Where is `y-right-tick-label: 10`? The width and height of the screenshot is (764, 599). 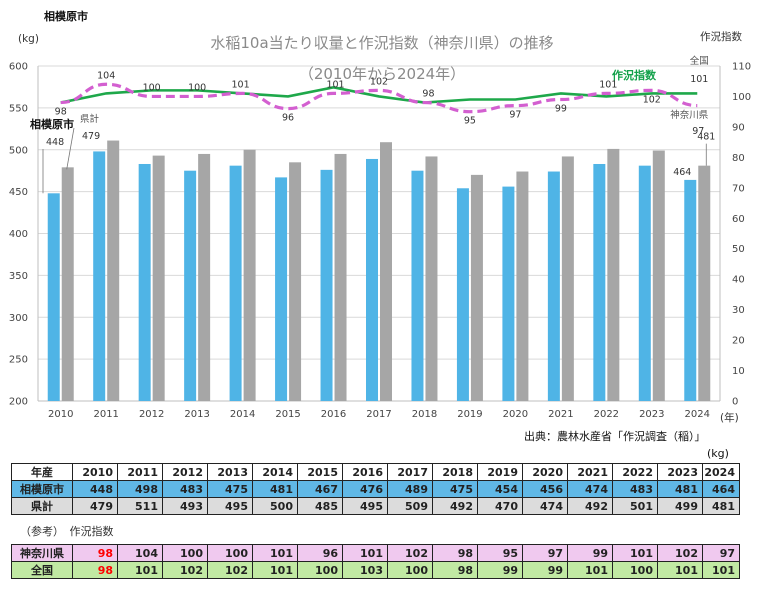
y-right-tick-label: 10 is located at coordinates (738, 371).